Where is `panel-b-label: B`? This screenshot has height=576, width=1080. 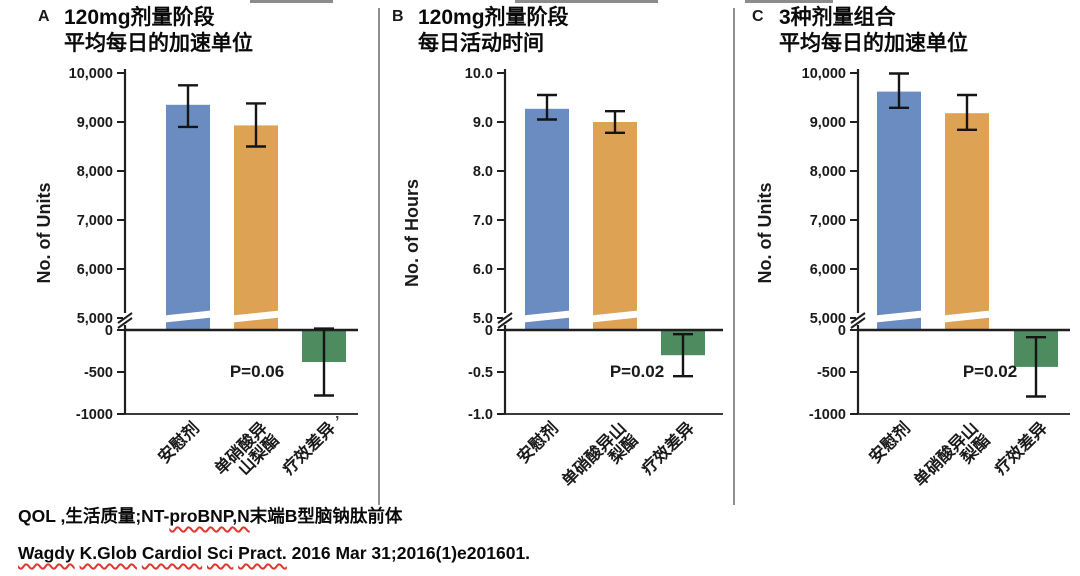 panel-b-label: B is located at coordinates (398, 16).